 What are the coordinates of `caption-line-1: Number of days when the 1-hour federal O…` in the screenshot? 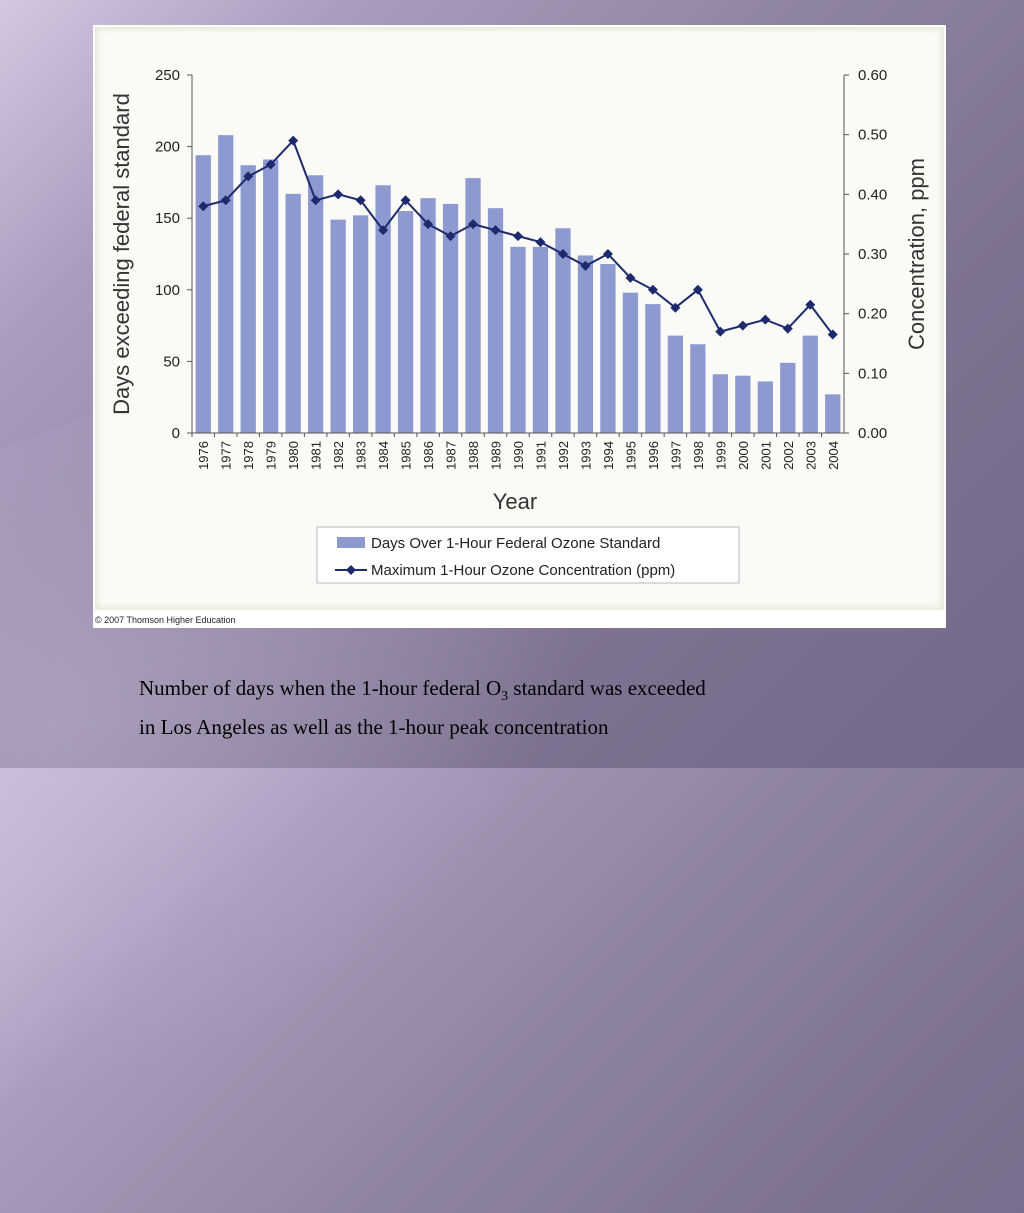 It's located at (549, 692).